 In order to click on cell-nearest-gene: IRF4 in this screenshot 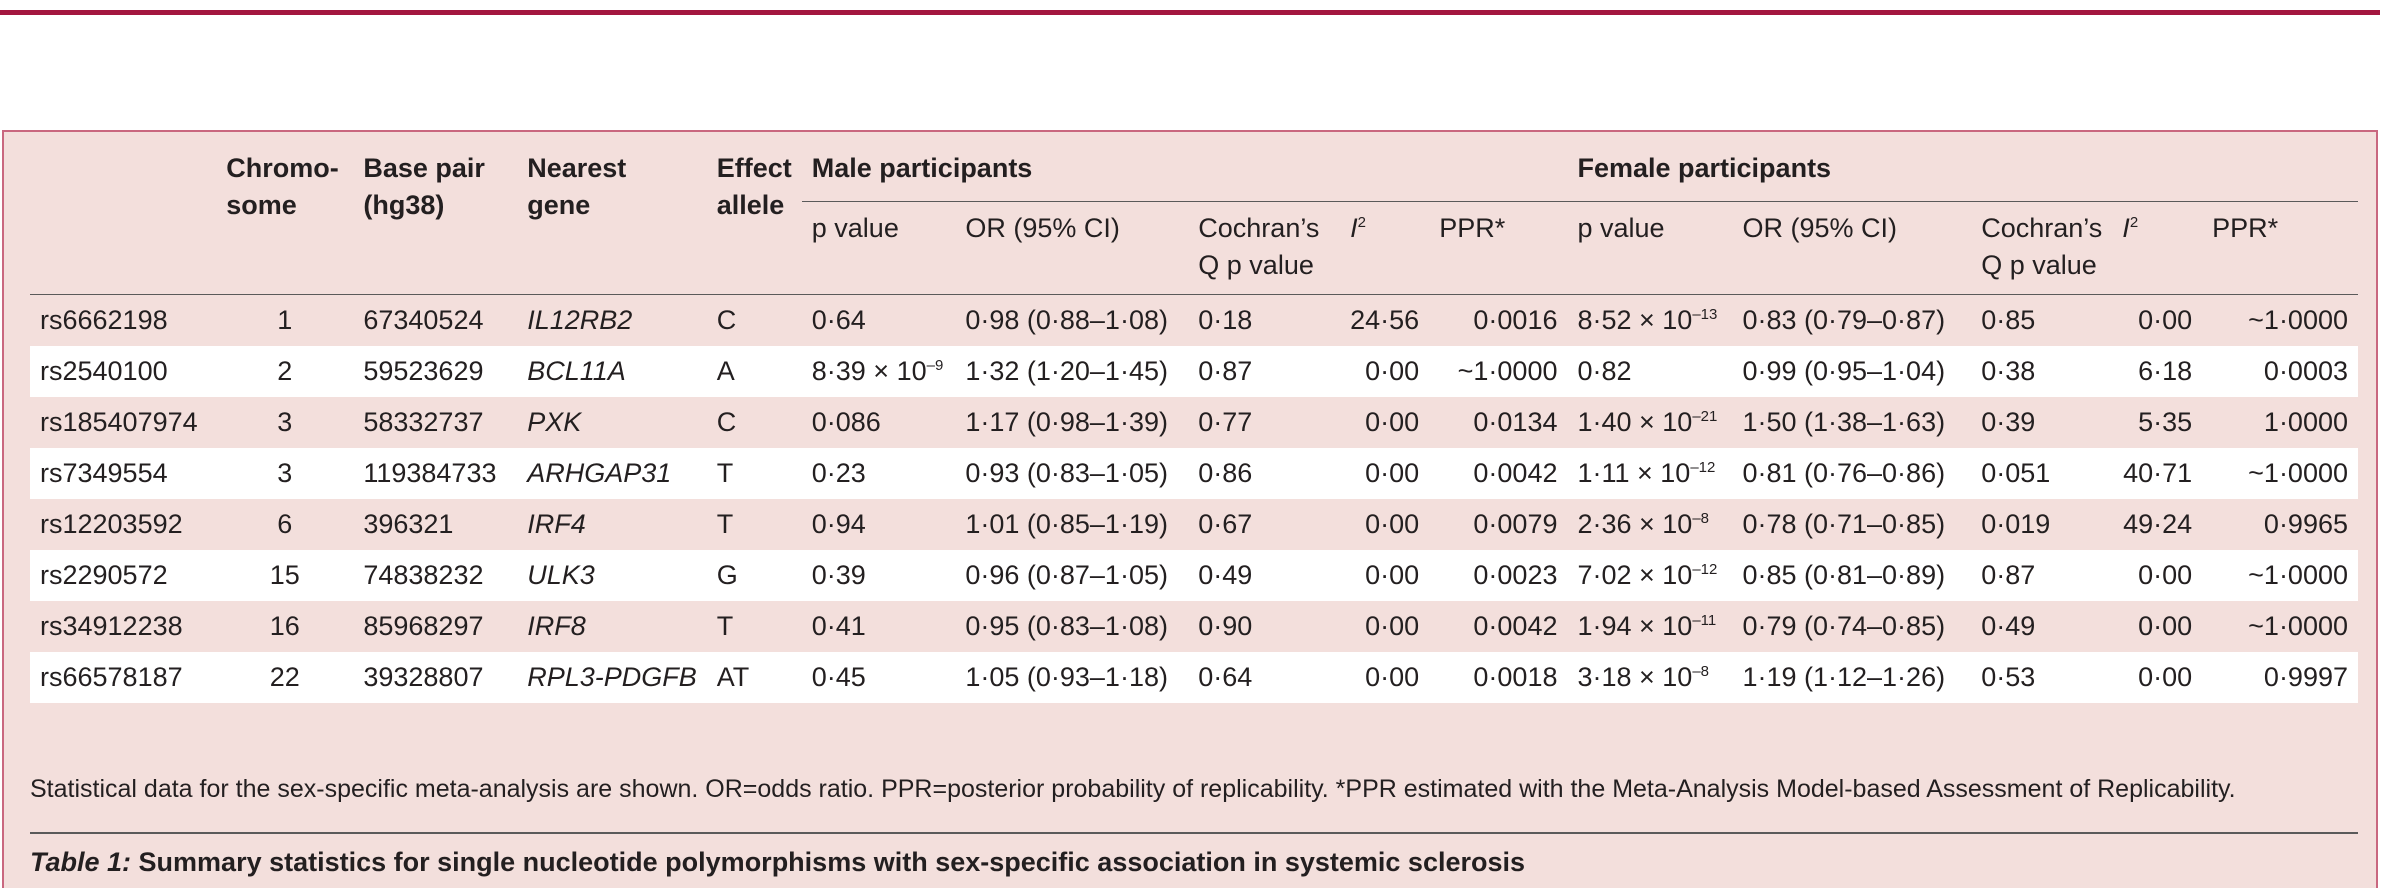, I will do `click(612, 524)`.